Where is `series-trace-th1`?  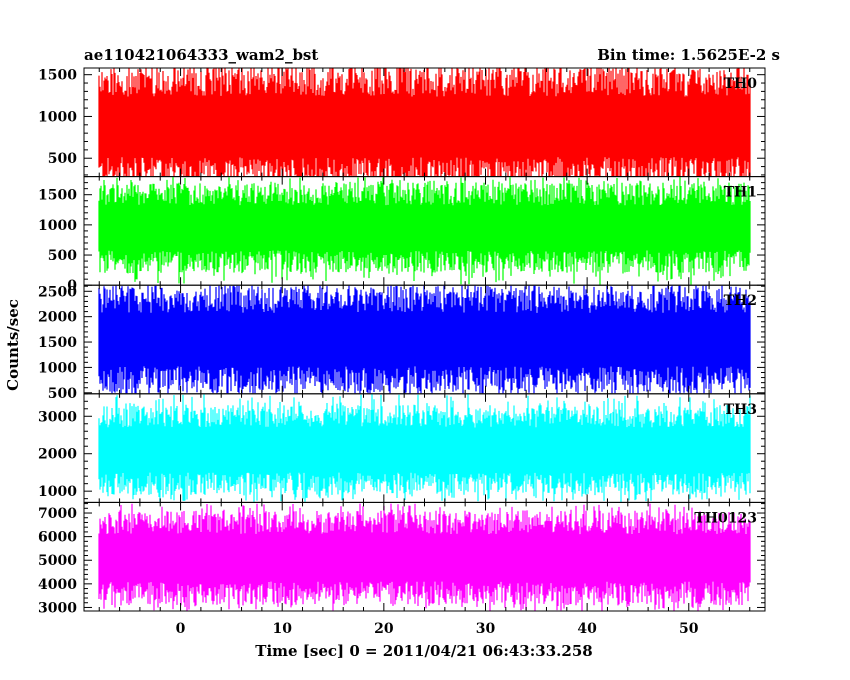
series-trace-th1 is located at coordinates (424, 231).